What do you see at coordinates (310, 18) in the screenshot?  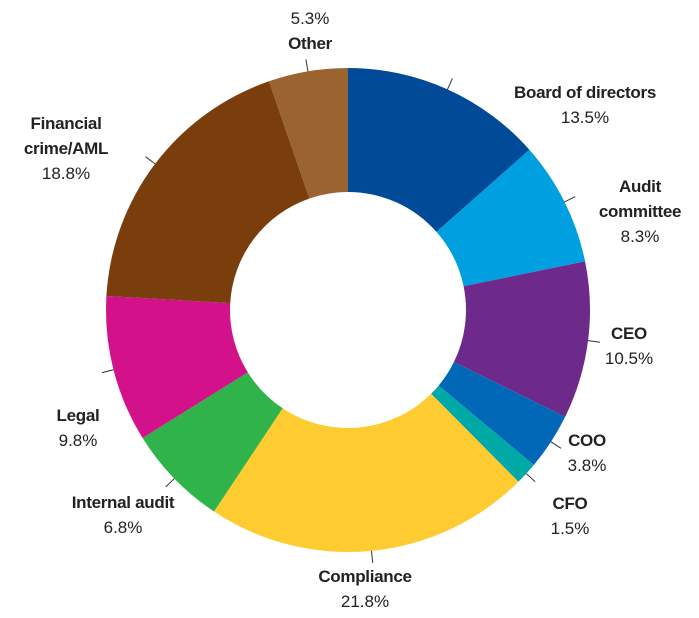 I see `value-label: 5.3%` at bounding box center [310, 18].